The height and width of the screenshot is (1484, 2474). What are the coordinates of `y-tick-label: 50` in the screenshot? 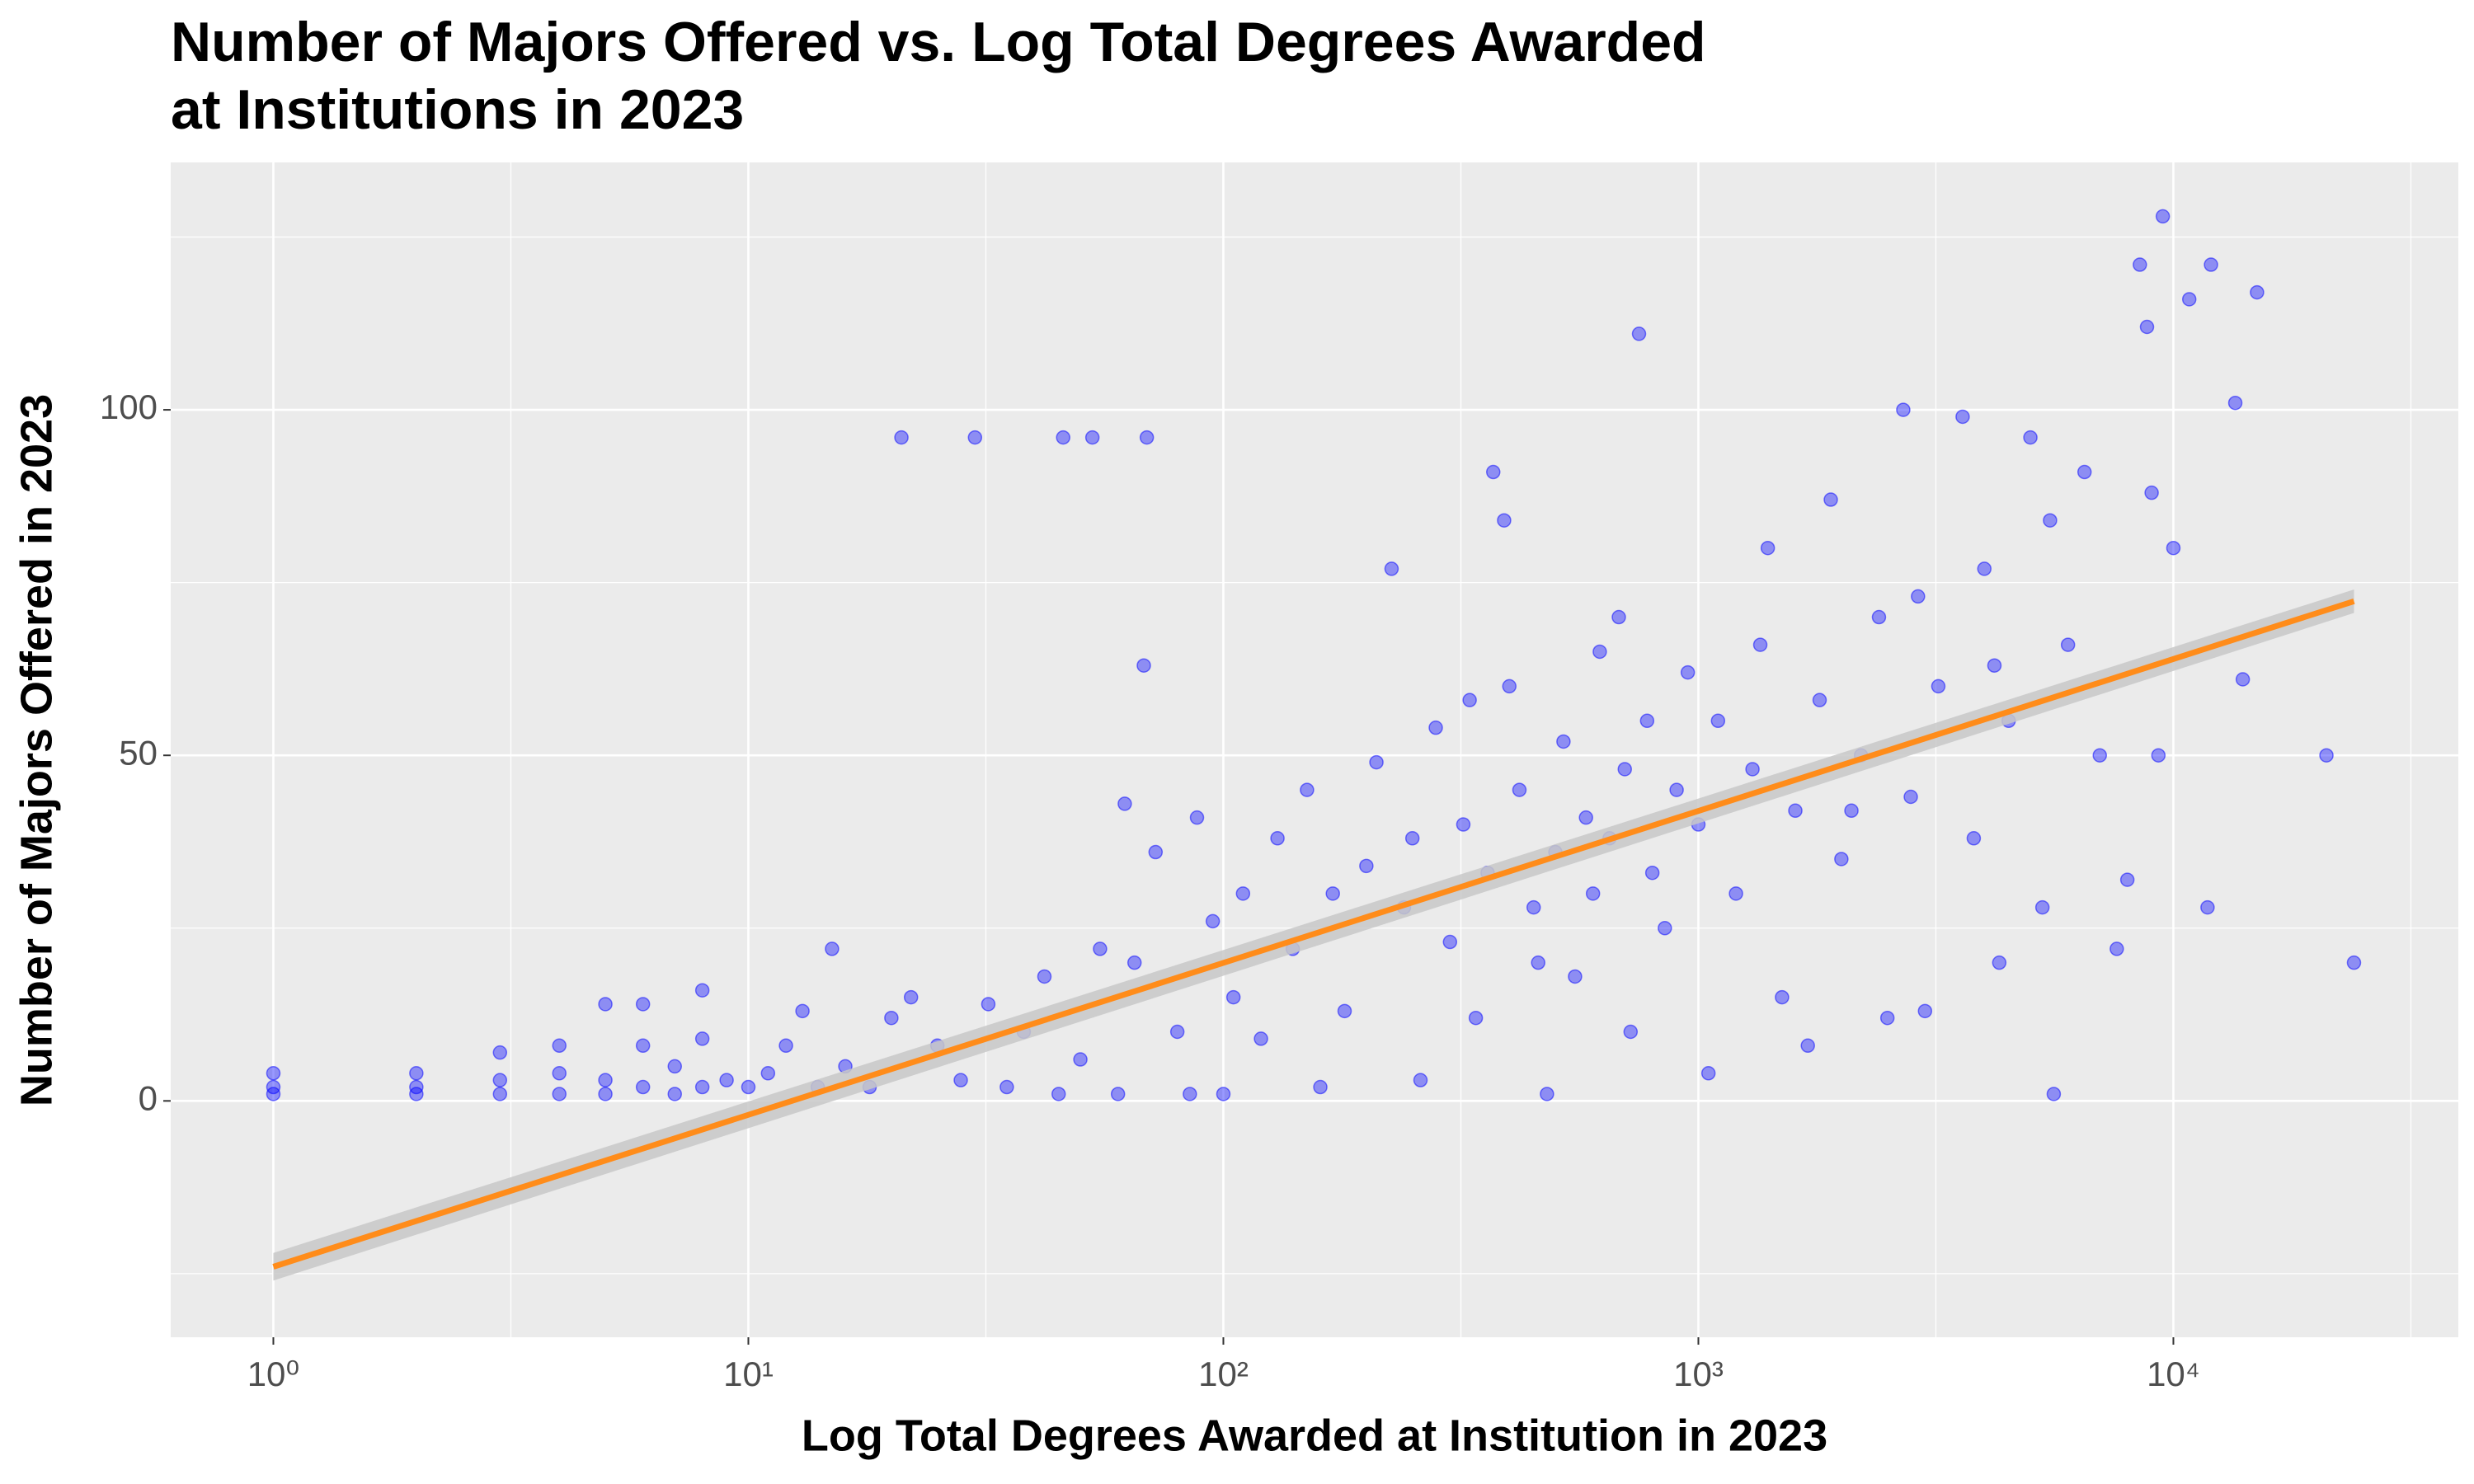 It's located at (138, 752).